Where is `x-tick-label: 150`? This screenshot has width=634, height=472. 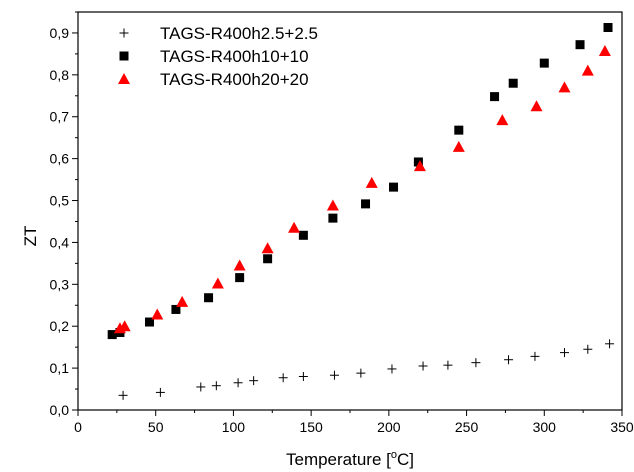
x-tick-label: 150 is located at coordinates (311, 427).